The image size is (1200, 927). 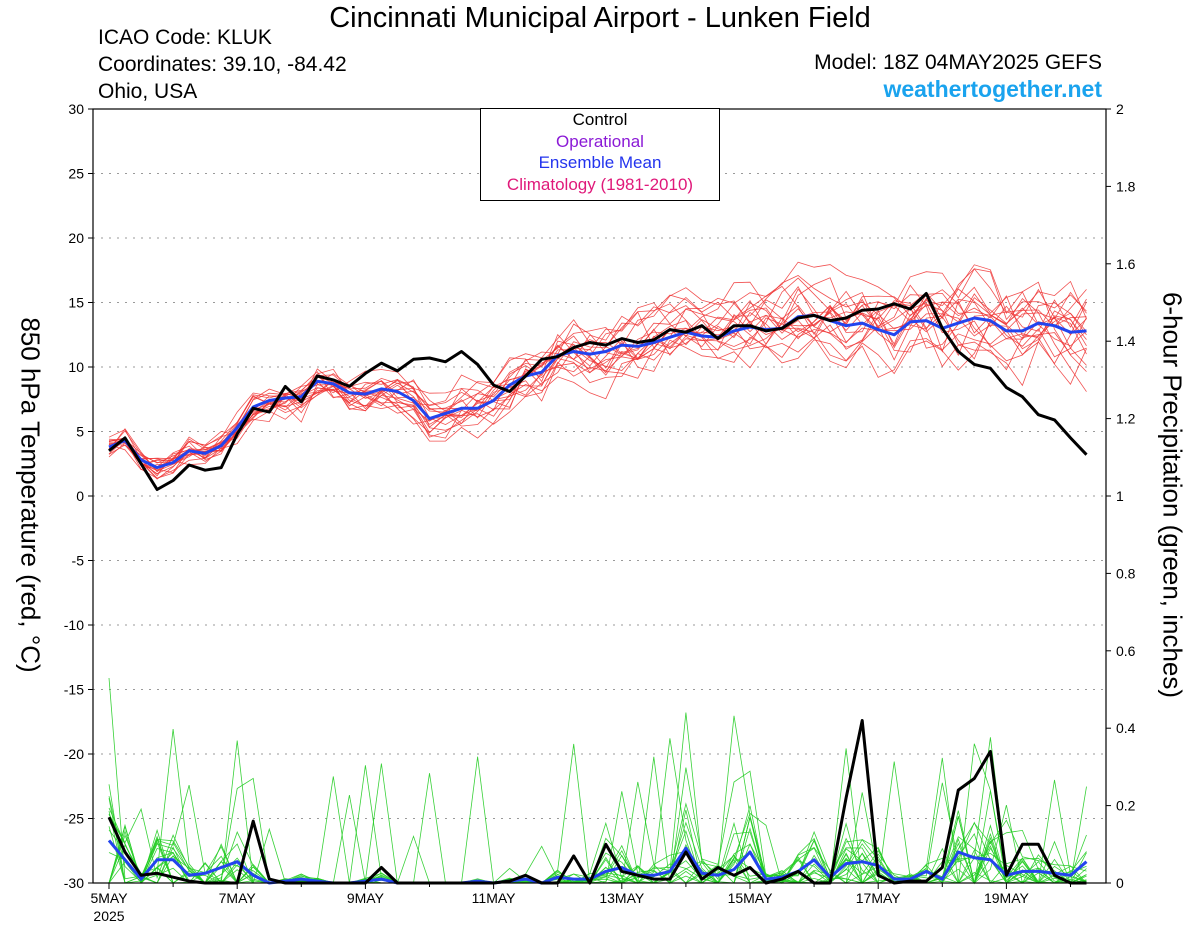 I want to click on x-tick-label: 11MAY, so click(x=494, y=898).